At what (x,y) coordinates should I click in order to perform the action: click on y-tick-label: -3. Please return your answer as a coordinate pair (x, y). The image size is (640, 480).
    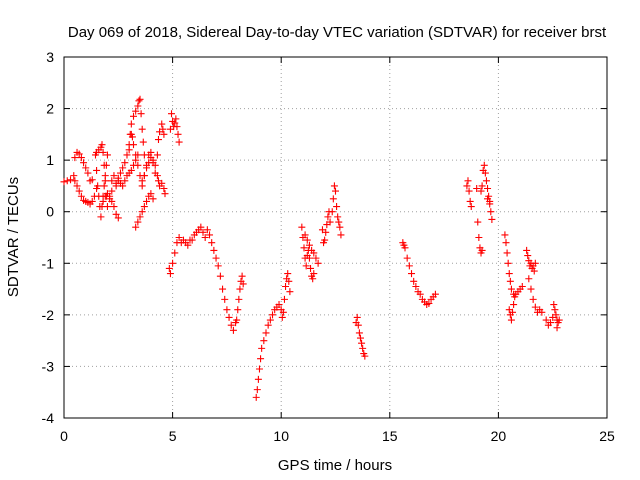
    Looking at the image, I should click on (48, 366).